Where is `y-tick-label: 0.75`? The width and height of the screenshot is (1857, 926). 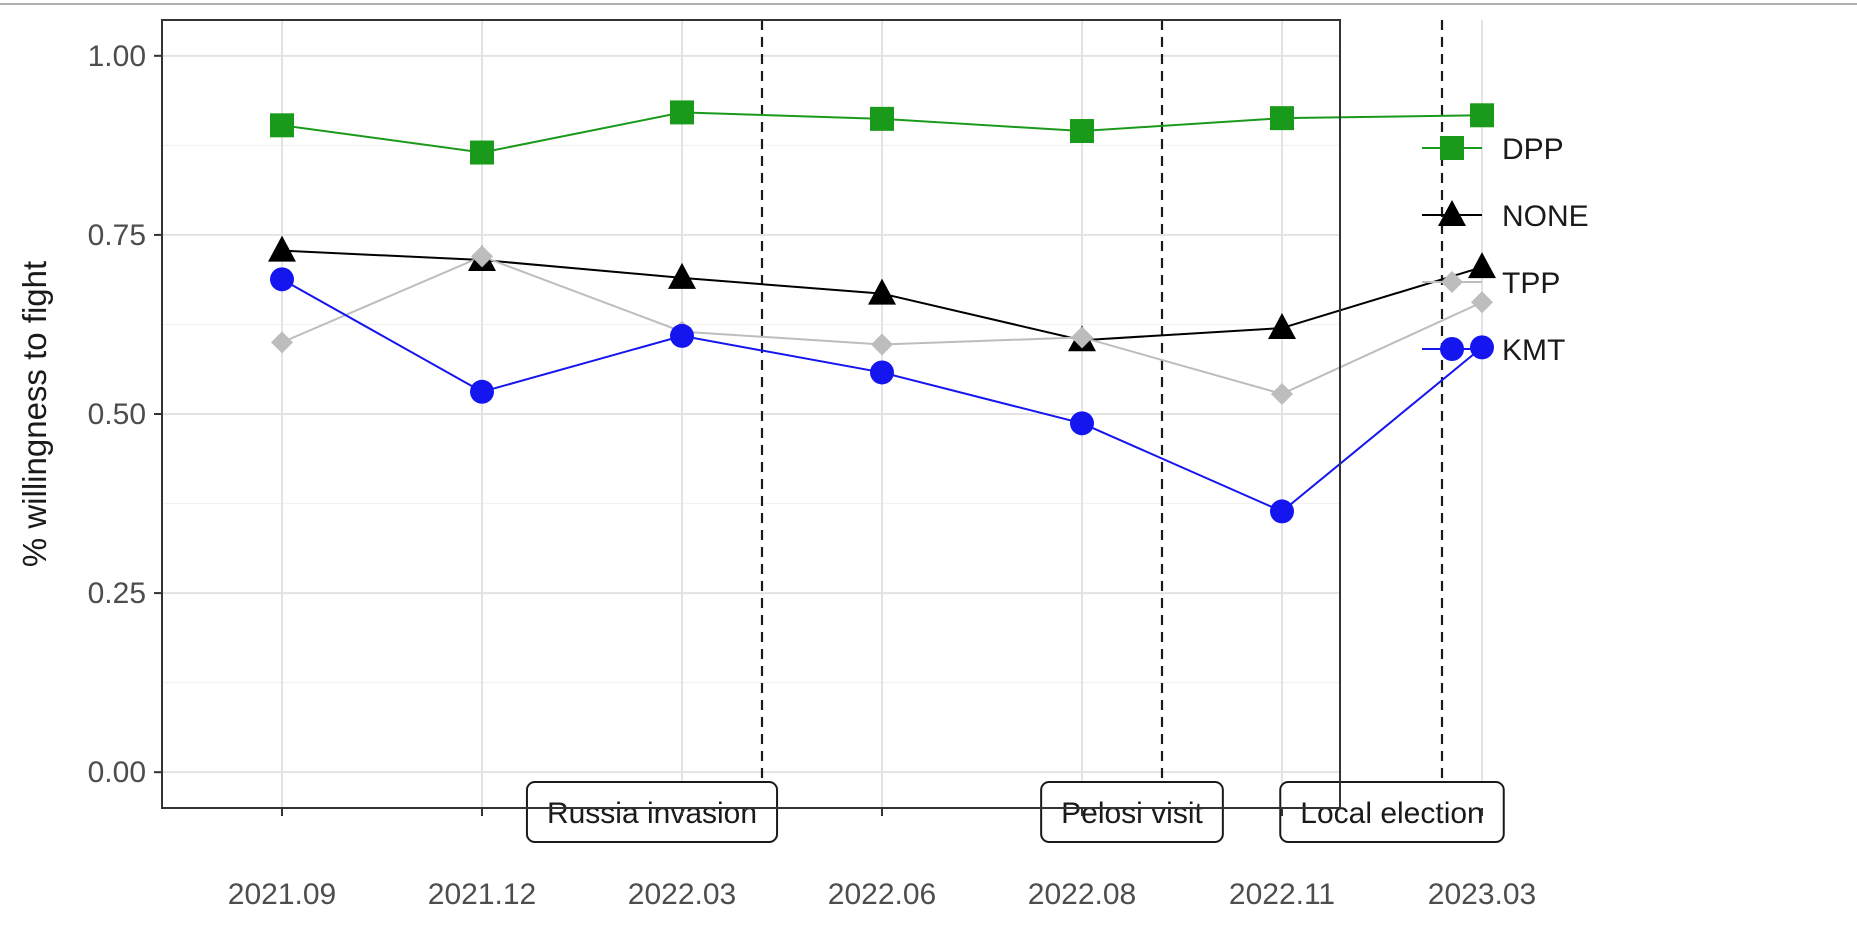 y-tick-label: 0.75 is located at coordinates (117, 235).